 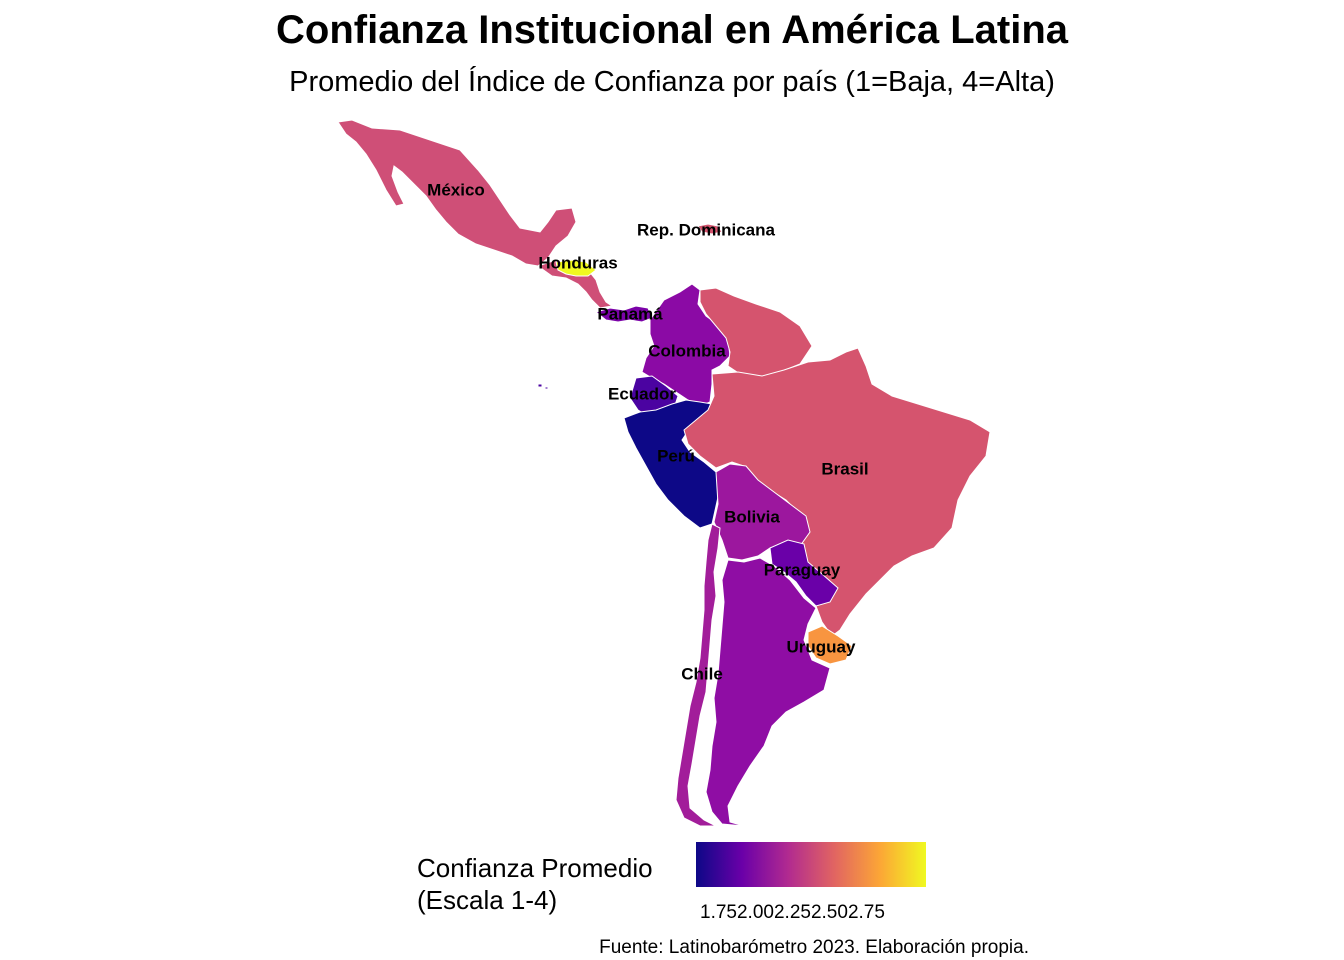 What do you see at coordinates (822, 646) in the screenshot?
I see `label-uruguay: Uruguay` at bounding box center [822, 646].